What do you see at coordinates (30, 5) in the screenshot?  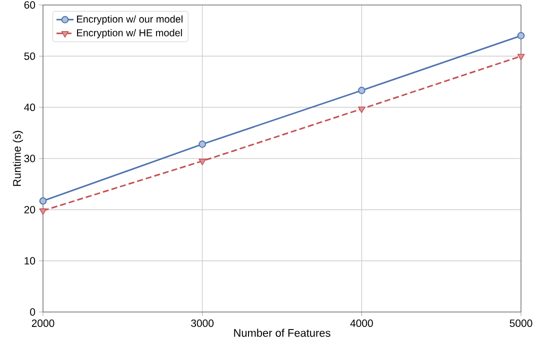 I see `y-tick-label: 60` at bounding box center [30, 5].